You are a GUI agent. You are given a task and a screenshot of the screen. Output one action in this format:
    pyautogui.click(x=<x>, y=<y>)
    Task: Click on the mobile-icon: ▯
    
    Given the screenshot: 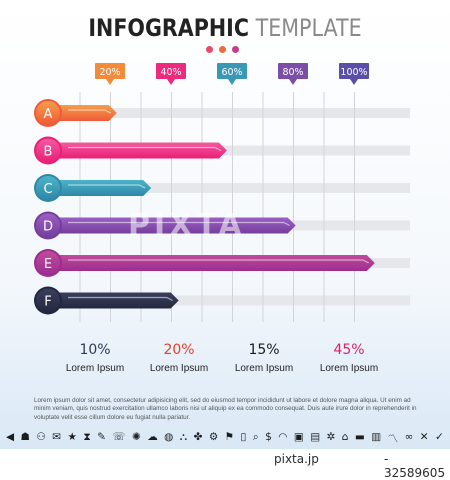 What is the action you would take?
    pyautogui.click(x=243, y=437)
    